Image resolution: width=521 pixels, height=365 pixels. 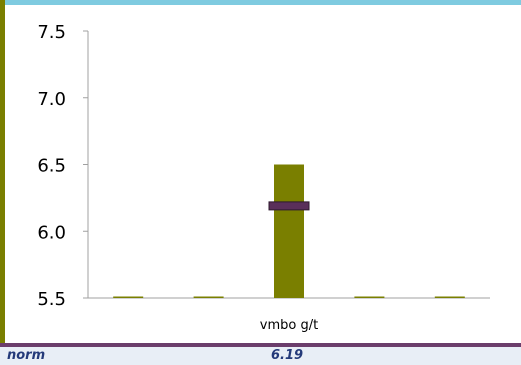 What do you see at coordinates (260, 356) in the screenshot?
I see `footer-bar: norm 6.19` at bounding box center [260, 356].